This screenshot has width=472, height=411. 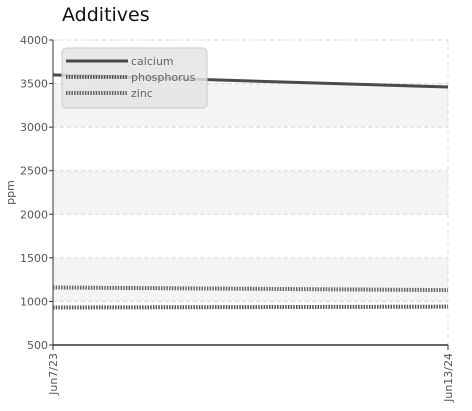 I want to click on x-tick-label: Jun13/24, so click(x=448, y=378).